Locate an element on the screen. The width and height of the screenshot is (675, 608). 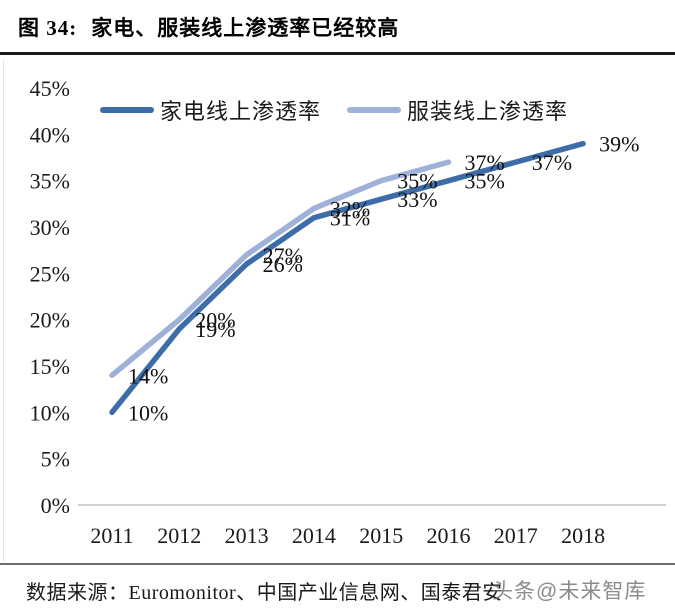
legend-label-appliance: 家电线上渗透率 is located at coordinates (241, 111).